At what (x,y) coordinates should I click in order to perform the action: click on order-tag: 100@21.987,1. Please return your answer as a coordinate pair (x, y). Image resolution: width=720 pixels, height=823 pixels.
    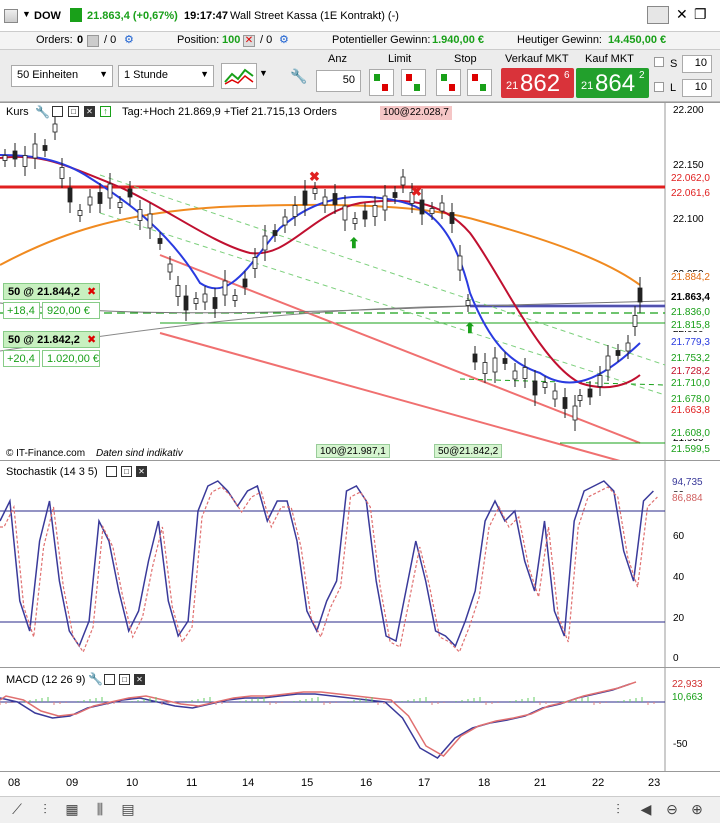
    Looking at the image, I should click on (353, 451).